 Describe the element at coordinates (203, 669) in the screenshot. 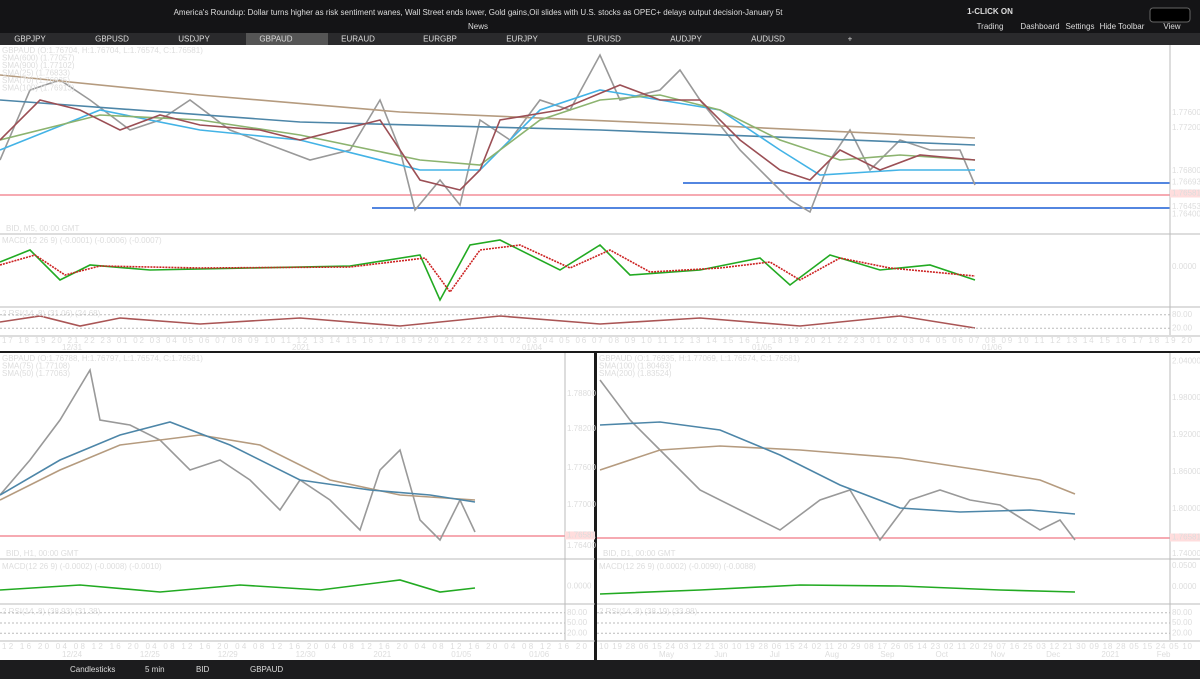

I see `toolbar-item: BID` at that location.